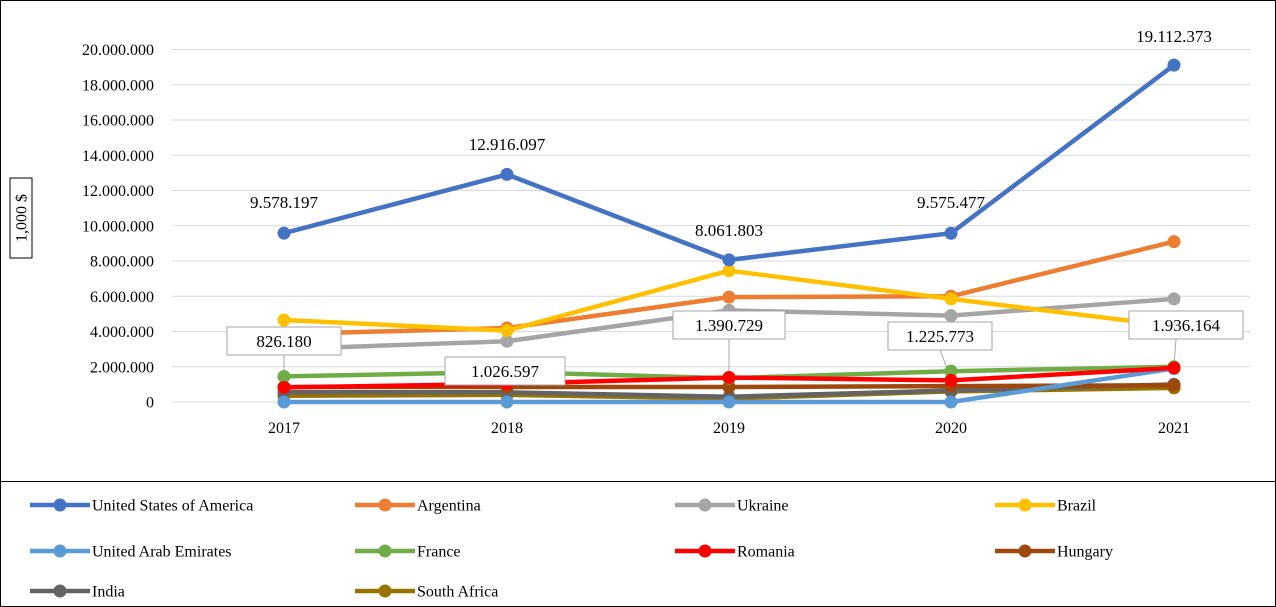  Describe the element at coordinates (77, 592) in the screenshot. I see `legend-item: India` at that location.